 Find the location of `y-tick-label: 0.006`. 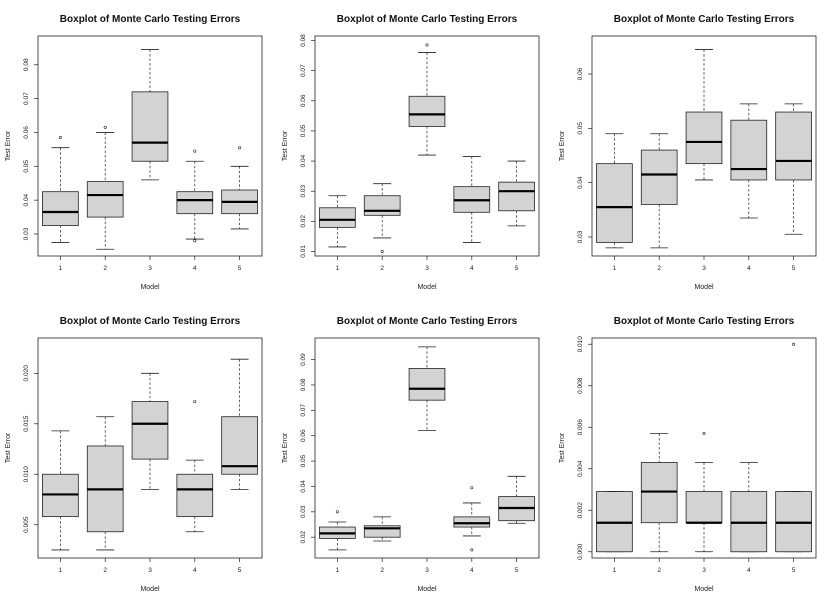

y-tick-label: 0.006 is located at coordinates (580, 427).